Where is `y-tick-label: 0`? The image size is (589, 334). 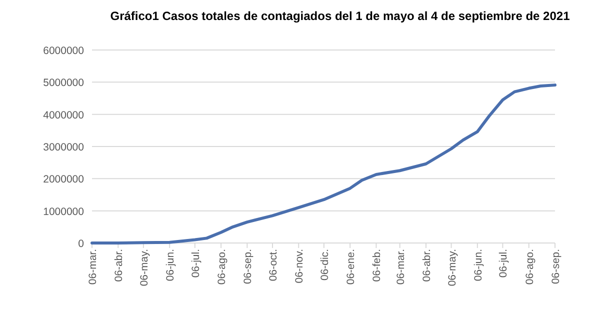
y-tick-label: 0 is located at coordinates (81, 244).